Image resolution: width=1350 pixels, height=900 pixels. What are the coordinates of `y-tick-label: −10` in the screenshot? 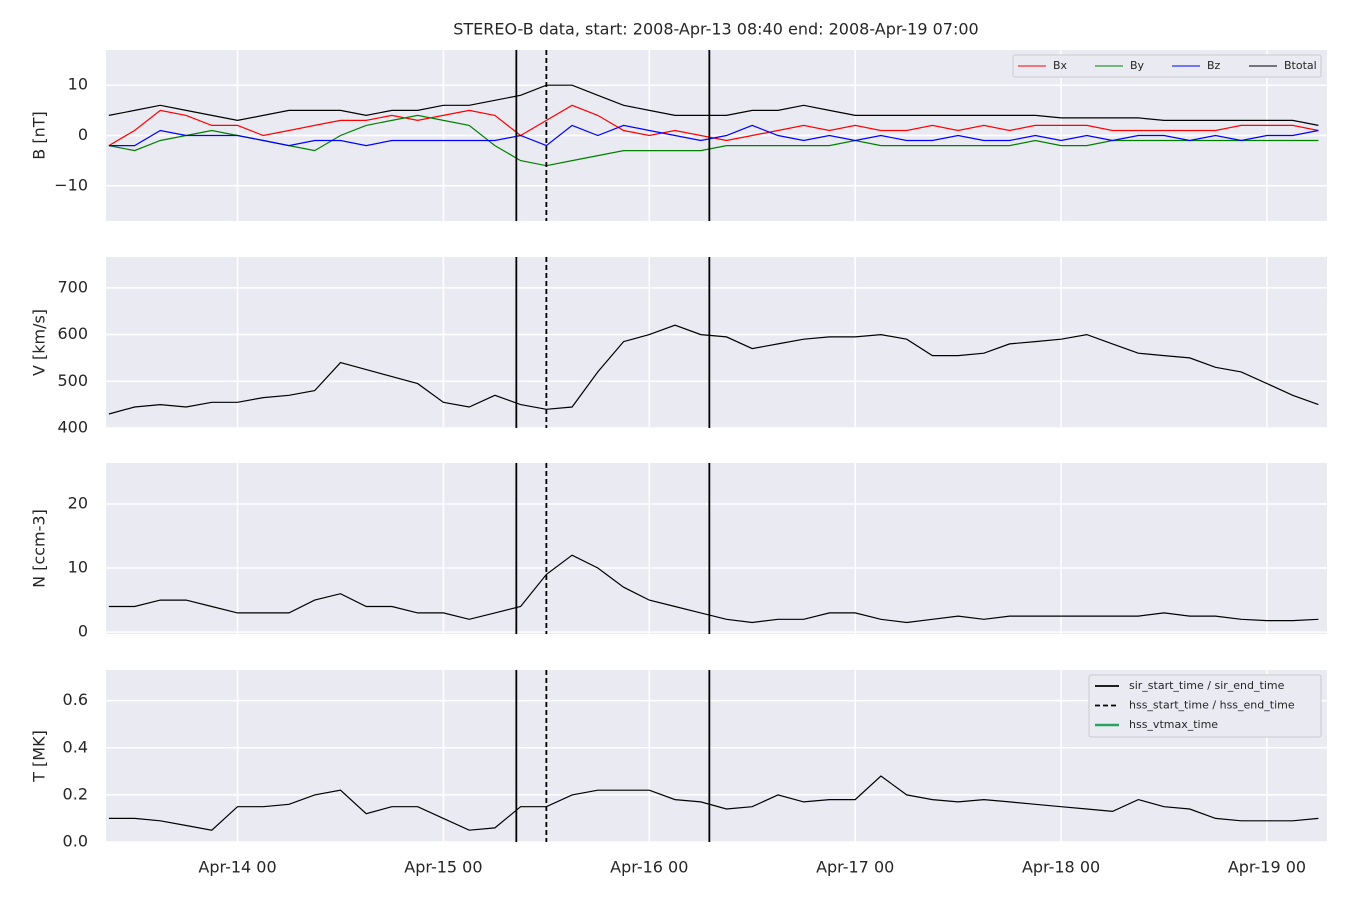 It's located at (71, 184).